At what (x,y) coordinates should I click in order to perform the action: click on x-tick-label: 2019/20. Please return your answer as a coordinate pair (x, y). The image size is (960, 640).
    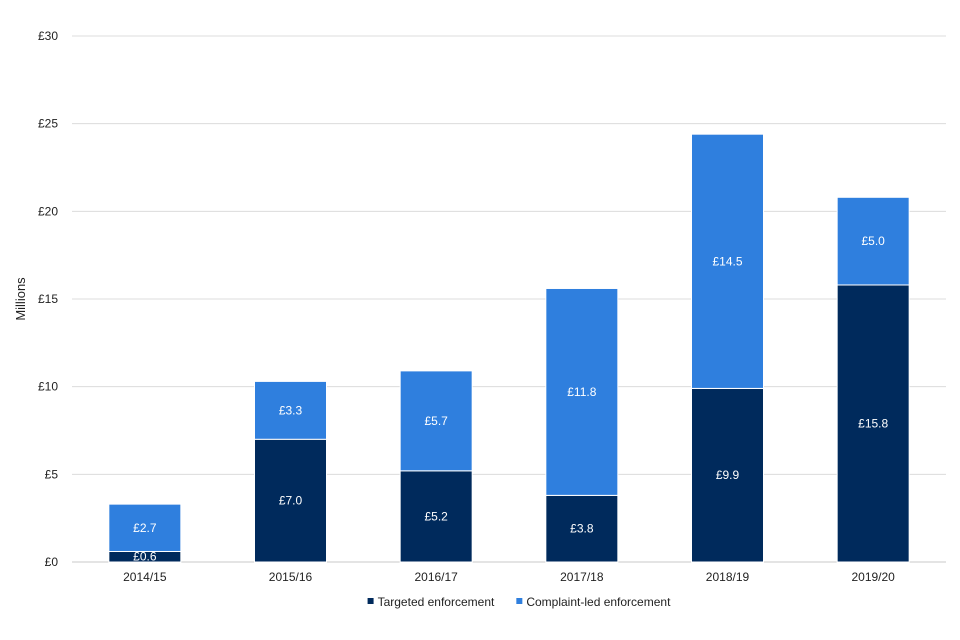
    Looking at the image, I should click on (873, 577).